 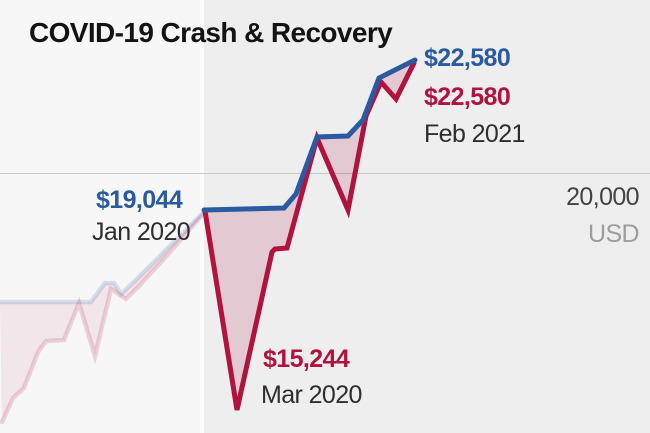 What do you see at coordinates (474, 134) in the screenshot?
I see `end-date-label: Feb 2021` at bounding box center [474, 134].